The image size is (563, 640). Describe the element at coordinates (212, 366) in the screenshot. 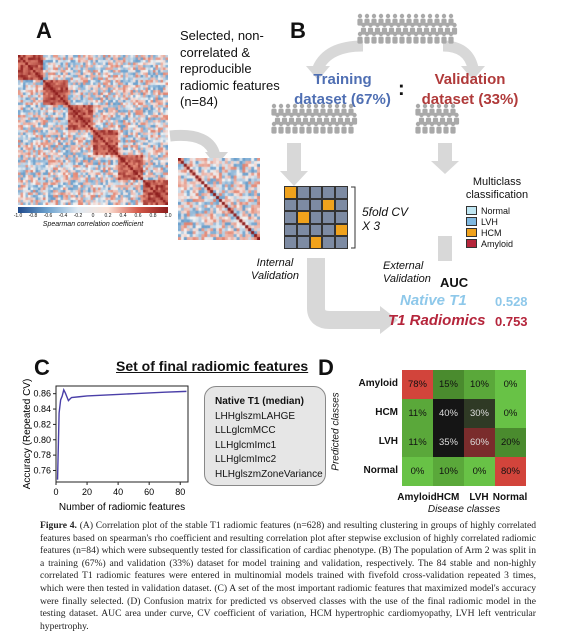

I see `features-title: Set of final radiomic features` at that location.